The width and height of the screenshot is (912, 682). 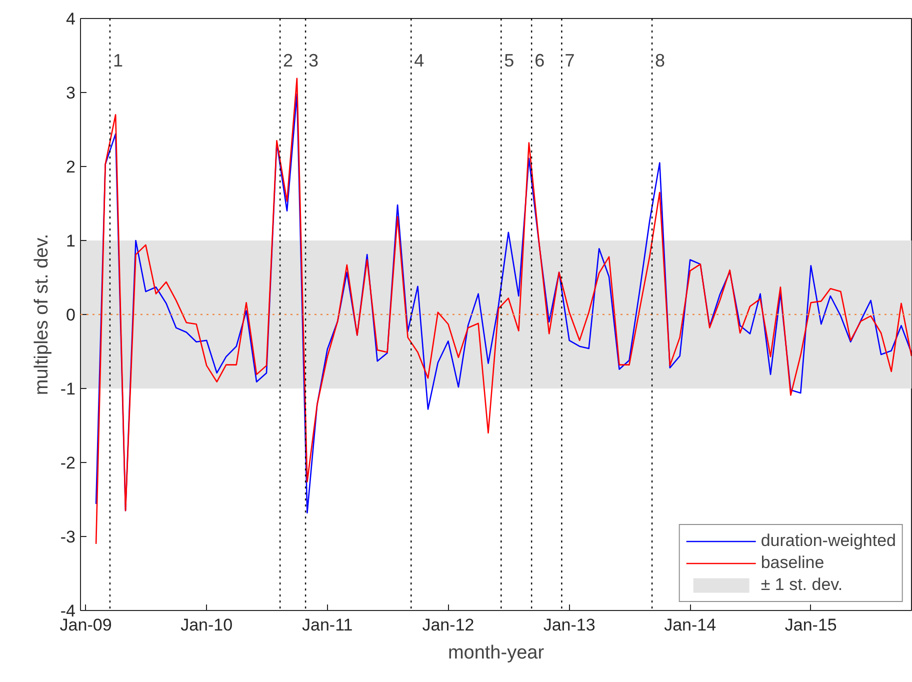 What do you see at coordinates (71, 315) in the screenshot?
I see `y-tick-label: 0` at bounding box center [71, 315].